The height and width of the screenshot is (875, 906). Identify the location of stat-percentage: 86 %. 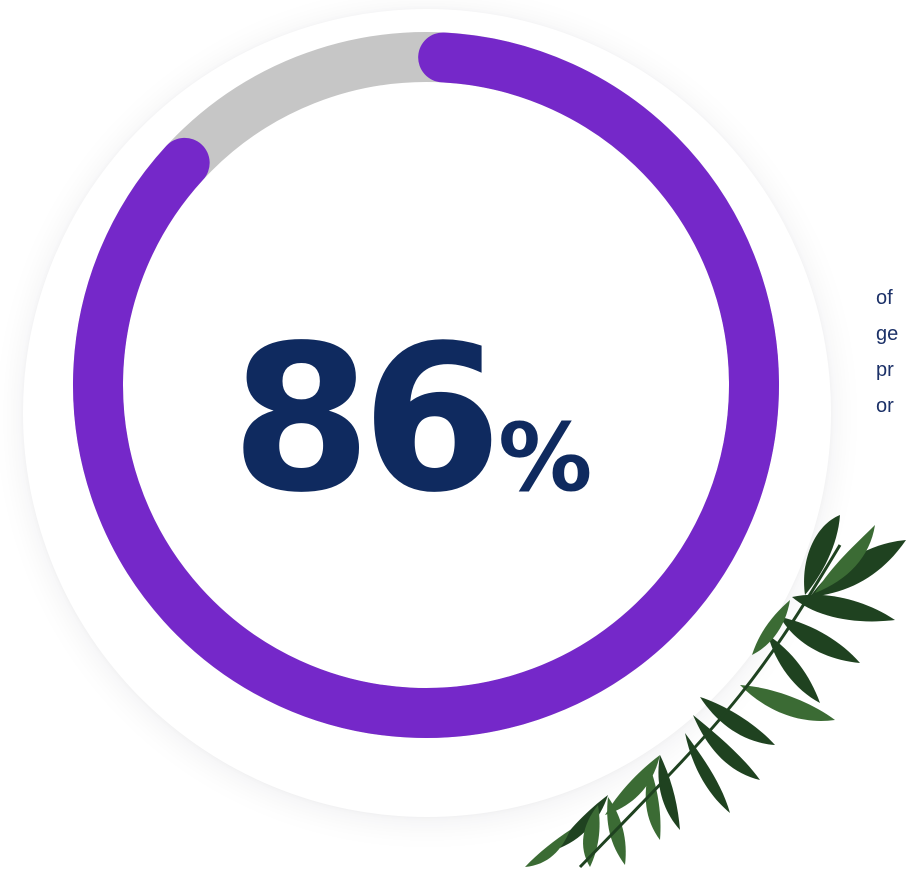
(411, 410).